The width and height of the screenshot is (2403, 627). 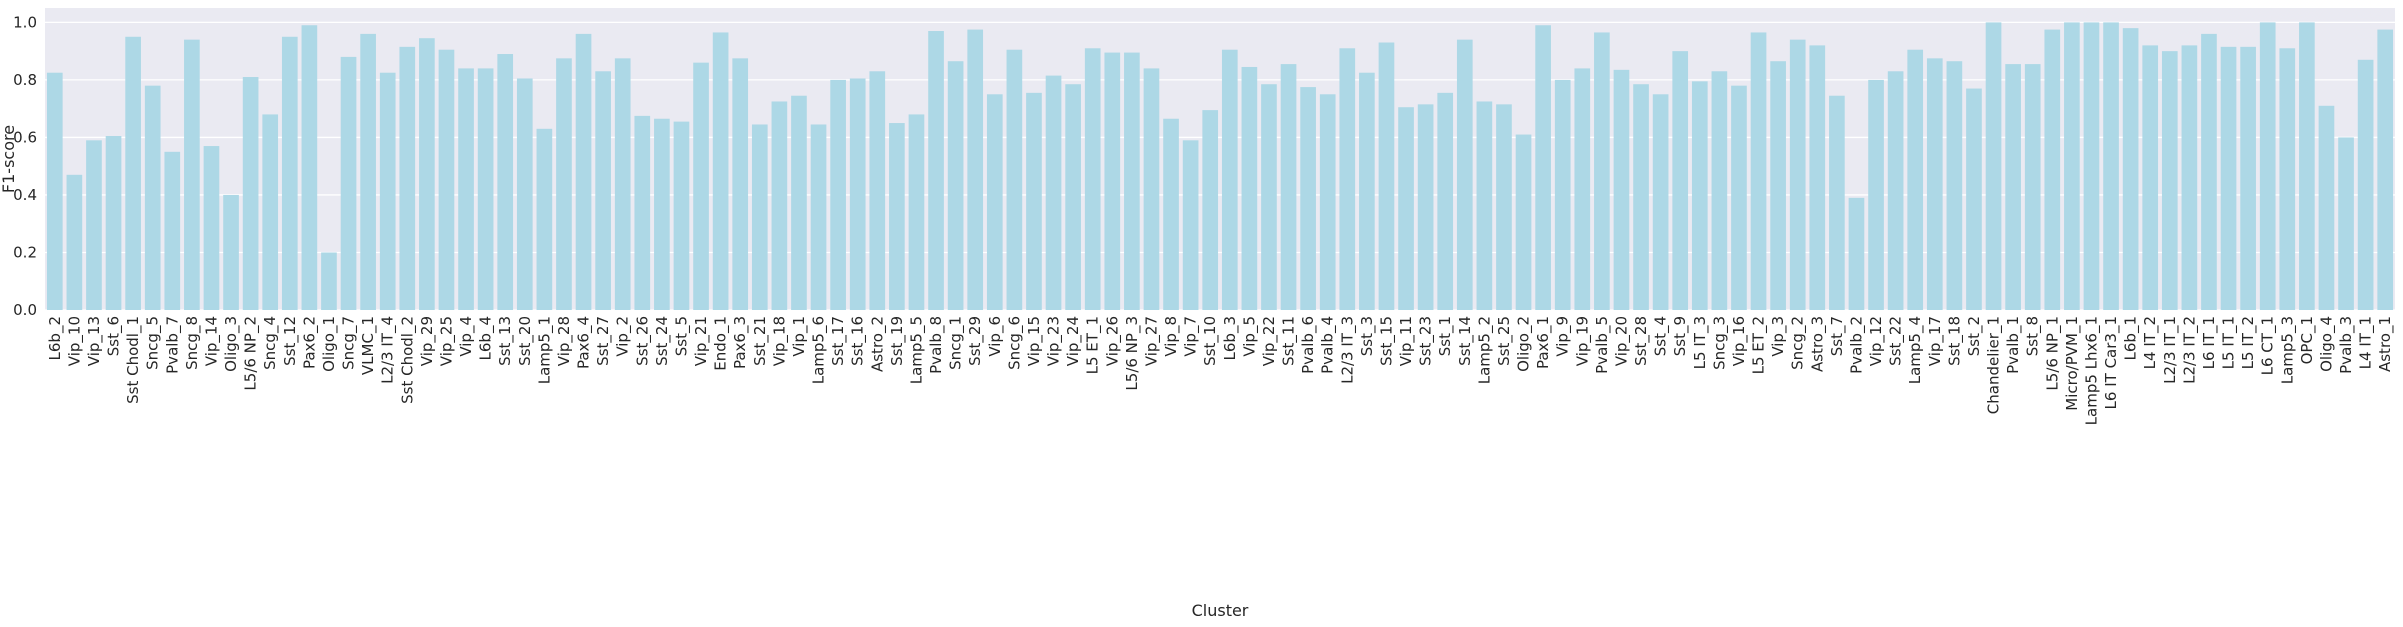 What do you see at coordinates (662, 341) in the screenshot?
I see `x-tick-label: Sst_24` at bounding box center [662, 341].